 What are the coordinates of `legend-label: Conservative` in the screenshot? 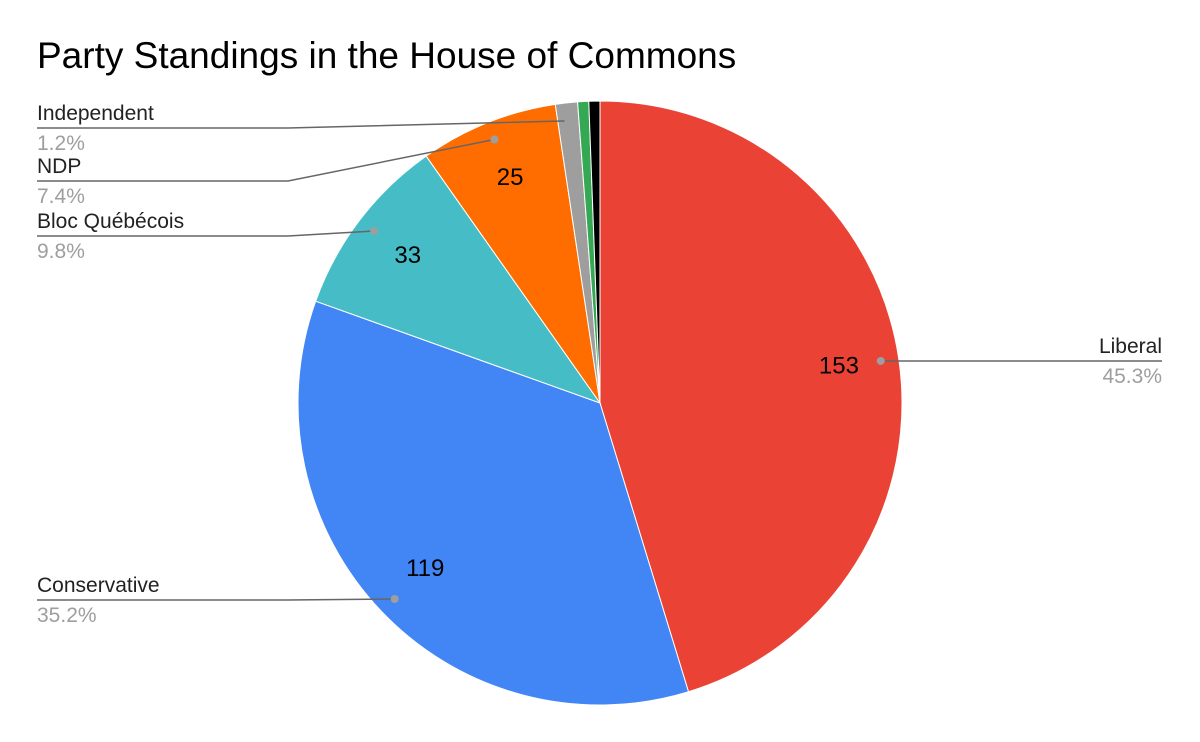 It's located at (98, 585).